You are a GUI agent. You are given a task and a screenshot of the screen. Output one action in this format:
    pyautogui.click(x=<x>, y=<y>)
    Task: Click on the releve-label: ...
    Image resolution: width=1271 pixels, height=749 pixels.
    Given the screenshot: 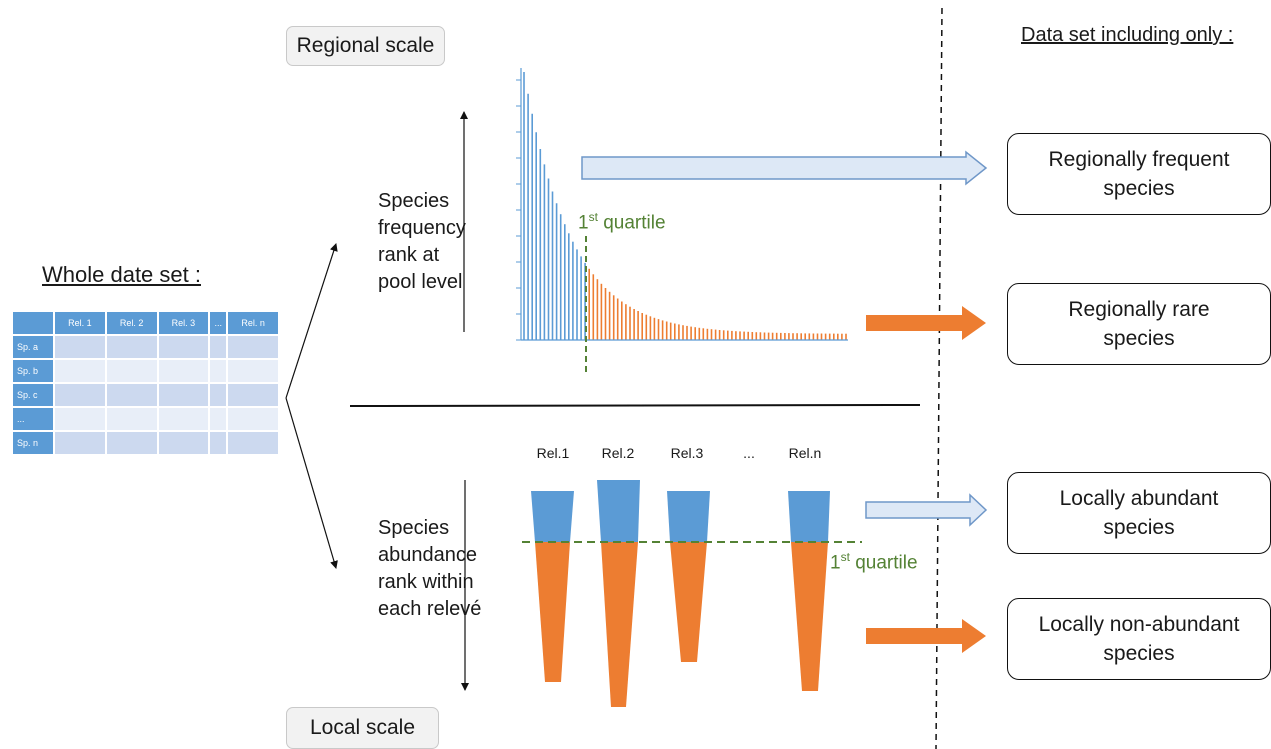 What is the action you would take?
    pyautogui.click(x=749, y=453)
    